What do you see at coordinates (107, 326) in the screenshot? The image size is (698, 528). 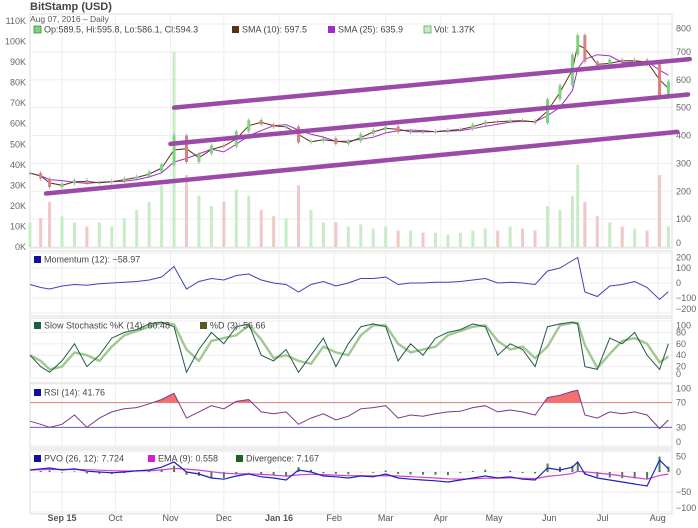 I see `stoch-k-legend: Slow Stochastic %K (14): 60.48` at bounding box center [107, 326].